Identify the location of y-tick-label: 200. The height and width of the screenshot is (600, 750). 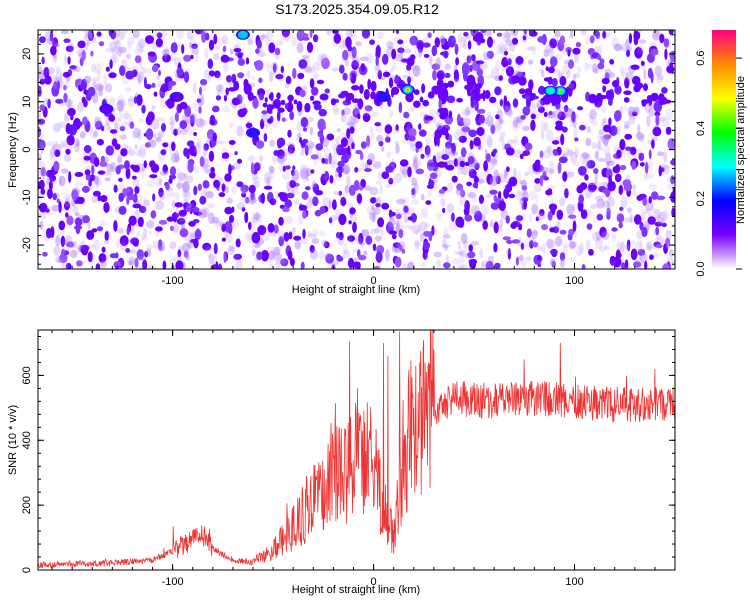
(27, 505).